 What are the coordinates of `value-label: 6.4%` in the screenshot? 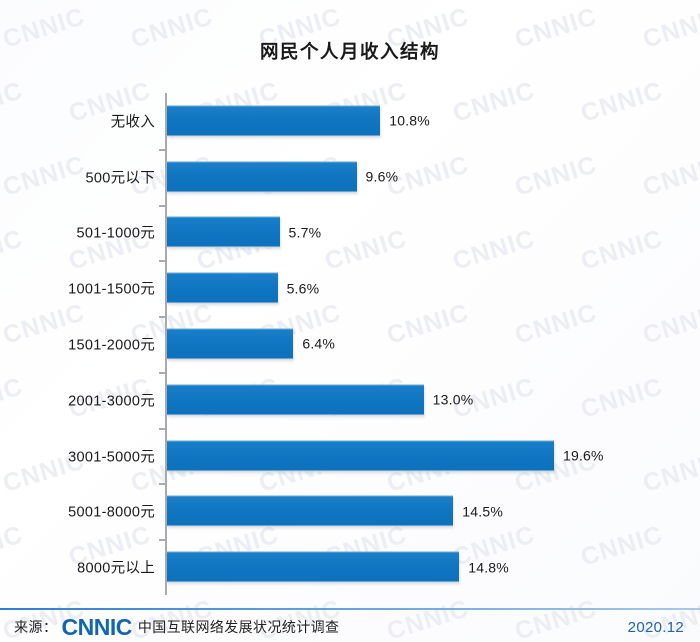 It's located at (319, 343).